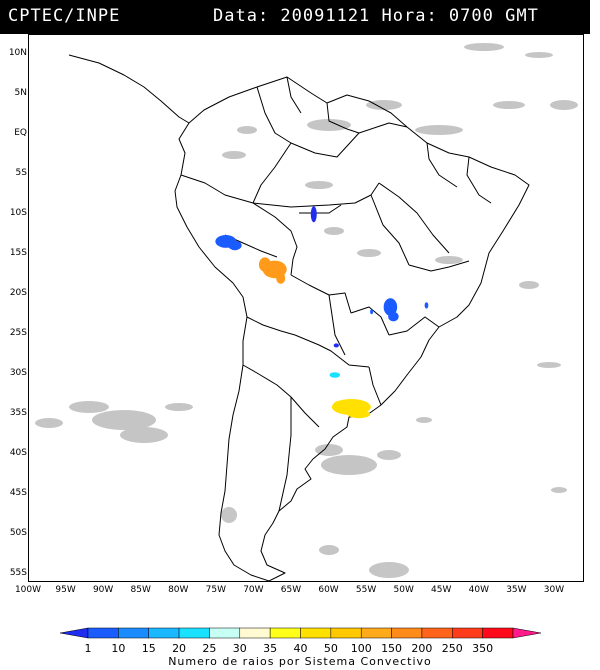  Describe the element at coordinates (300, 648) in the screenshot. I see `colorbar-label: 40` at that location.